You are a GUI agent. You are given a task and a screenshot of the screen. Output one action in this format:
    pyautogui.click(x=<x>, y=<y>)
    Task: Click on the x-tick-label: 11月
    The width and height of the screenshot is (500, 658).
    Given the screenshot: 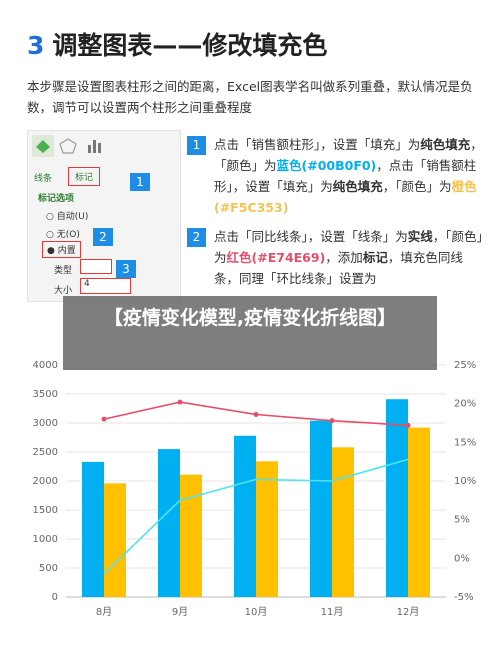 What is the action you would take?
    pyautogui.click(x=332, y=612)
    